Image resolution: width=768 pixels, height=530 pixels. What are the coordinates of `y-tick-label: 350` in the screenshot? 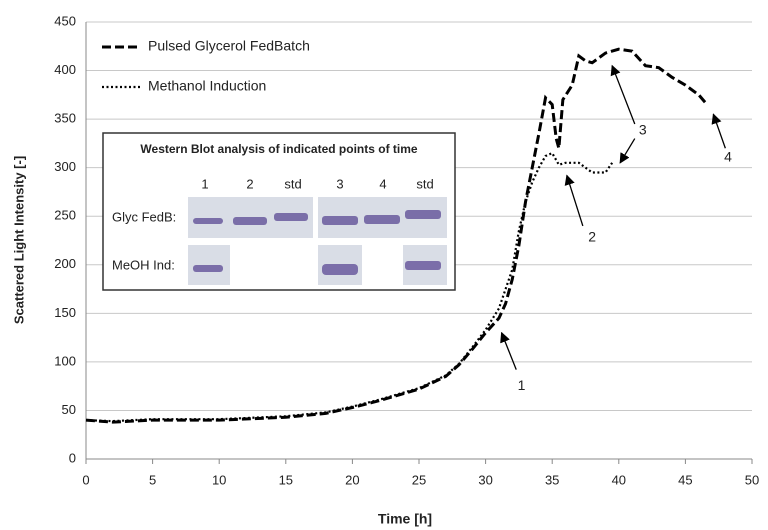 It's located at (65, 118).